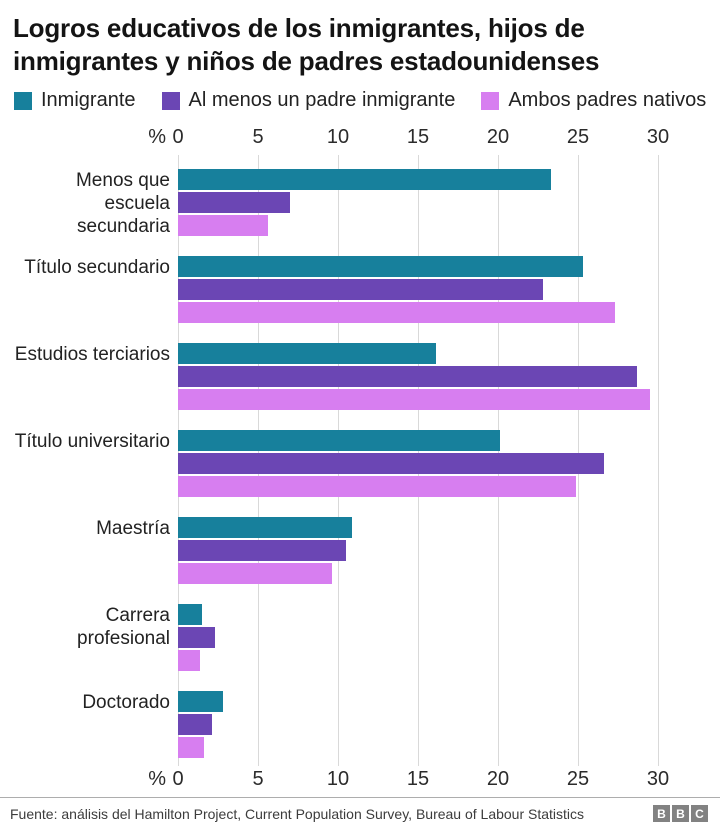  I want to click on category-label-titulo-universitario: Título universitario, so click(85, 441).